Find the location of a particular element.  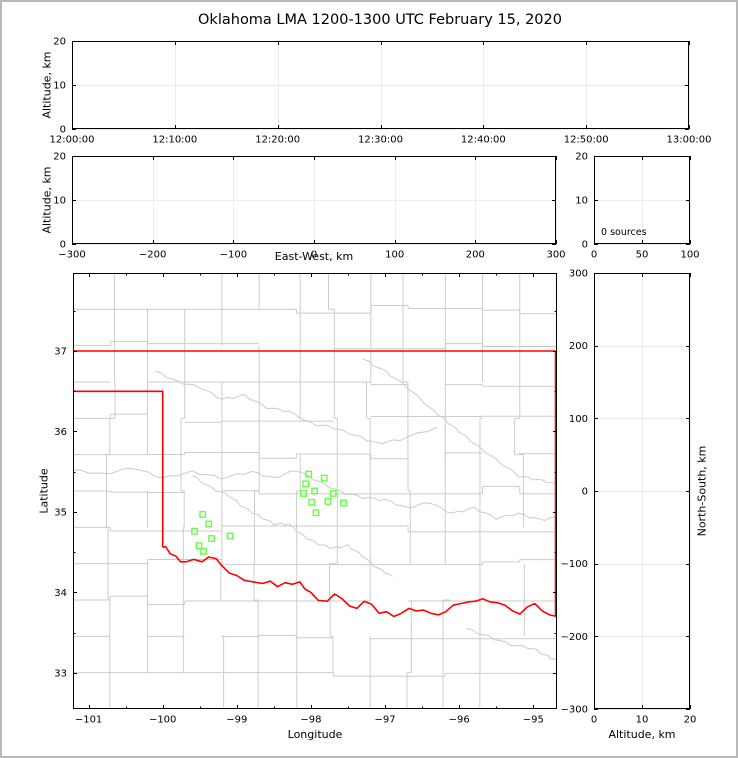

east-west-panel-xlabel: East-West, km is located at coordinates (314, 256).